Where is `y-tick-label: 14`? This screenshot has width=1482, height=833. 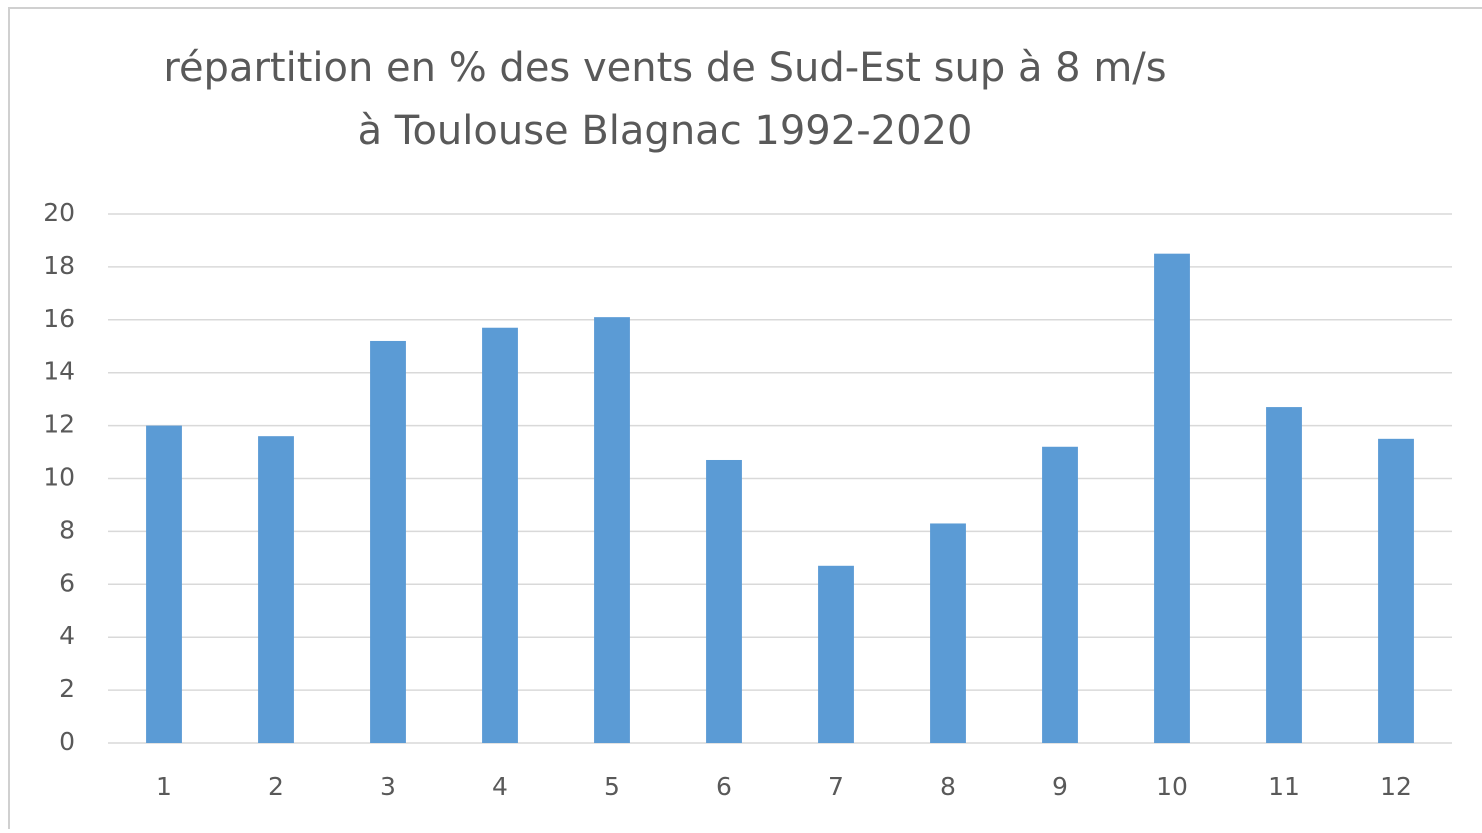
y-tick-label: 14 is located at coordinates (59, 371).